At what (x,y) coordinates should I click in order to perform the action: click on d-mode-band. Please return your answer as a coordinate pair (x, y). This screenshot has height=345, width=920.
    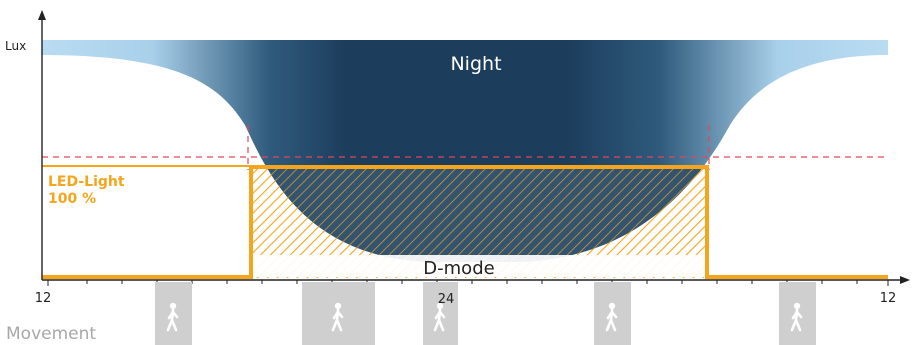
    Looking at the image, I should click on (479, 266).